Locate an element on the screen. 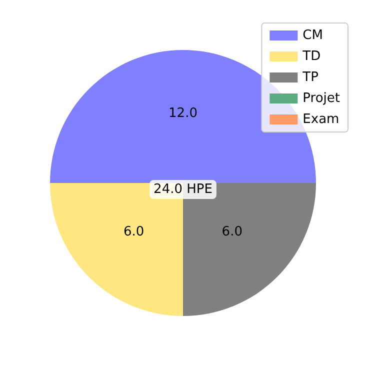 This screenshot has height=366, width=366. legend-label: CM is located at coordinates (312, 35).